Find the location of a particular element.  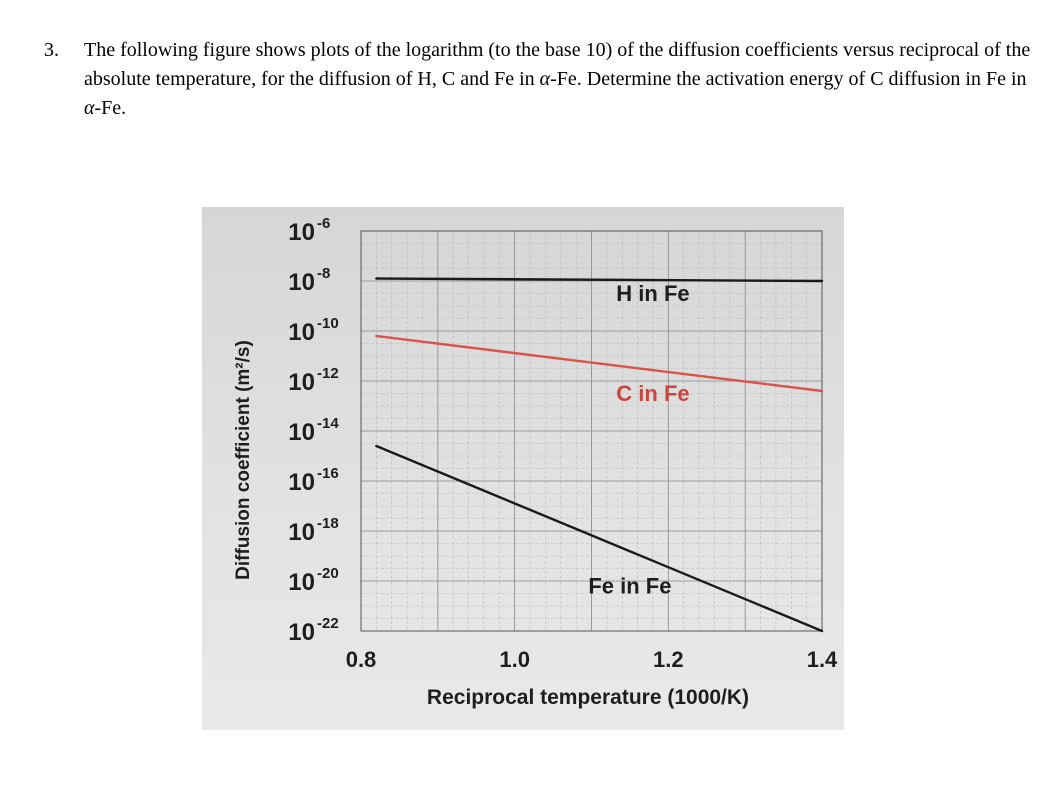

fe-in-fe-line is located at coordinates (599, 538).